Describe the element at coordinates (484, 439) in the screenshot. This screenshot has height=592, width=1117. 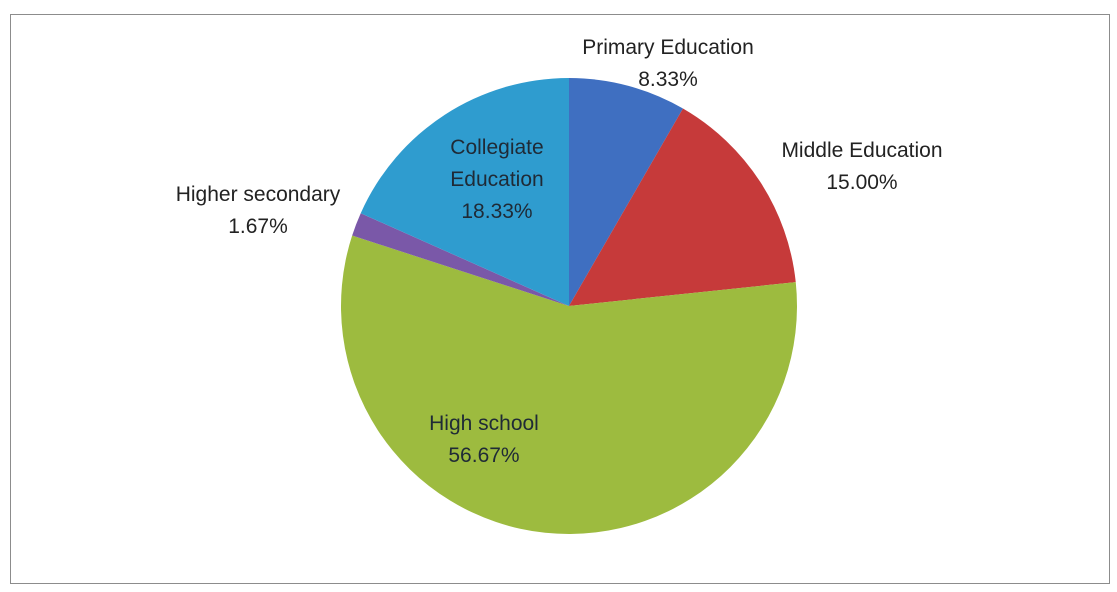
I see `data-label-high-school: High school 56.67%` at that location.